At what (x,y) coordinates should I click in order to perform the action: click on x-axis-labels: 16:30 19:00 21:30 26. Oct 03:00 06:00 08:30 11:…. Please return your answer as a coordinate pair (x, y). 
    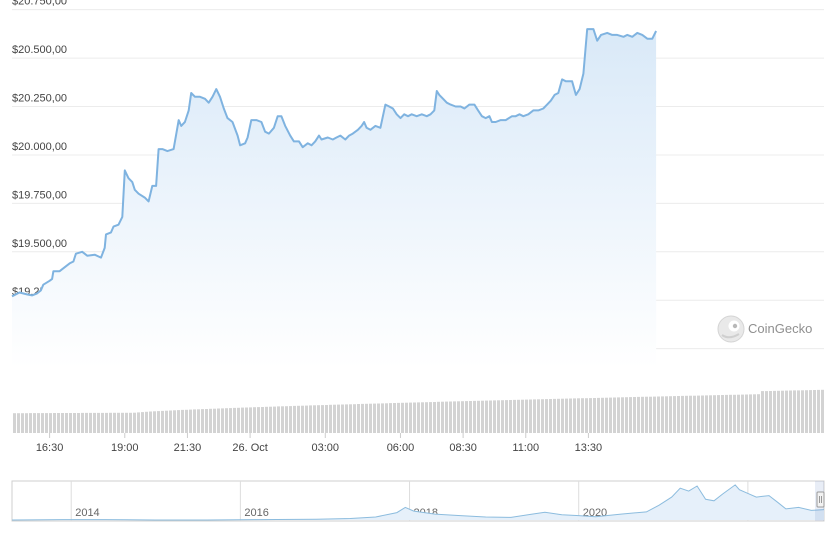
    Looking at the image, I should click on (319, 443).